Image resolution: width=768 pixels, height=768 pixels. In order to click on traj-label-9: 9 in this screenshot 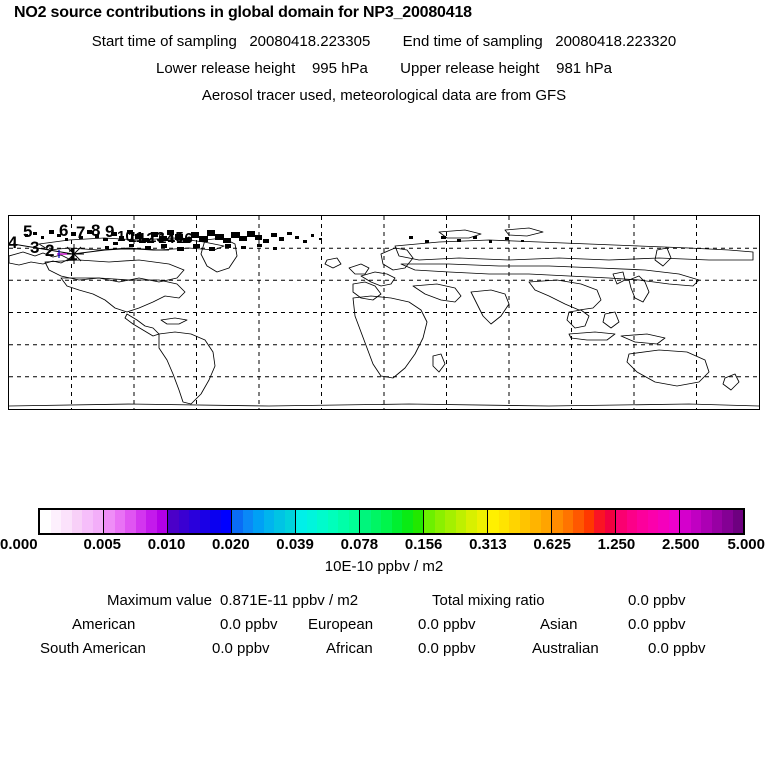, I will do `click(110, 231)`.